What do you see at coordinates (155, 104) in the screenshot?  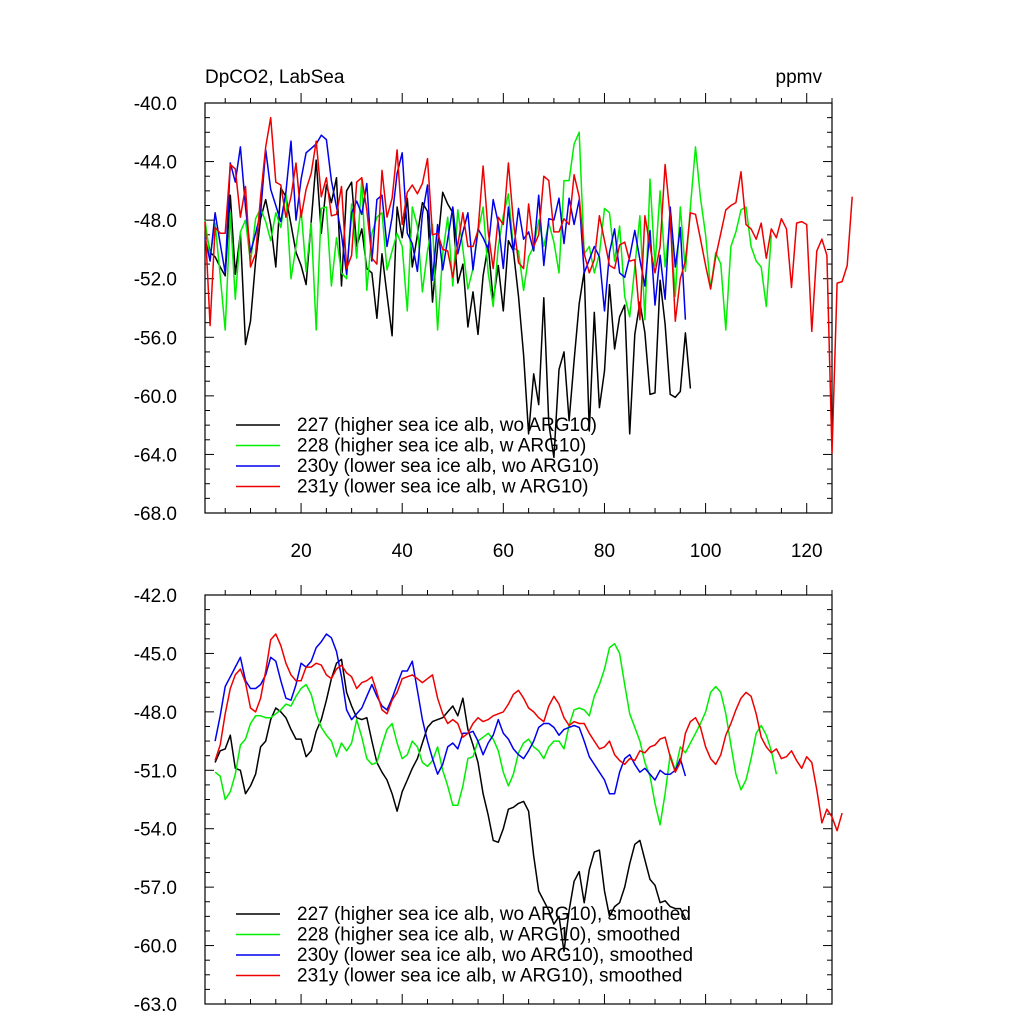 I see `y-tick-label: -40.0` at bounding box center [155, 104].